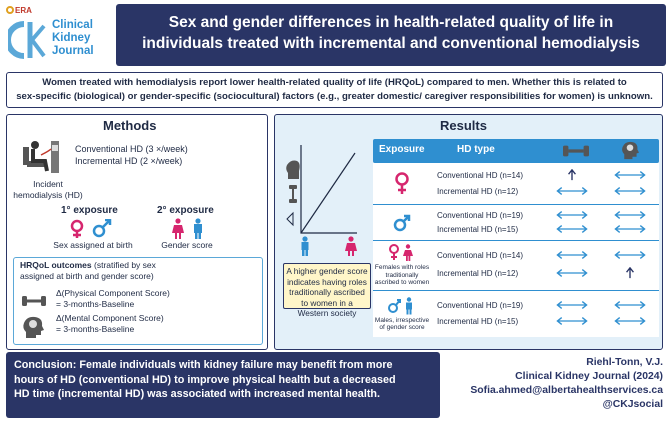 The width and height of the screenshot is (669, 423). I want to click on male-figure-icon, so click(305, 246).